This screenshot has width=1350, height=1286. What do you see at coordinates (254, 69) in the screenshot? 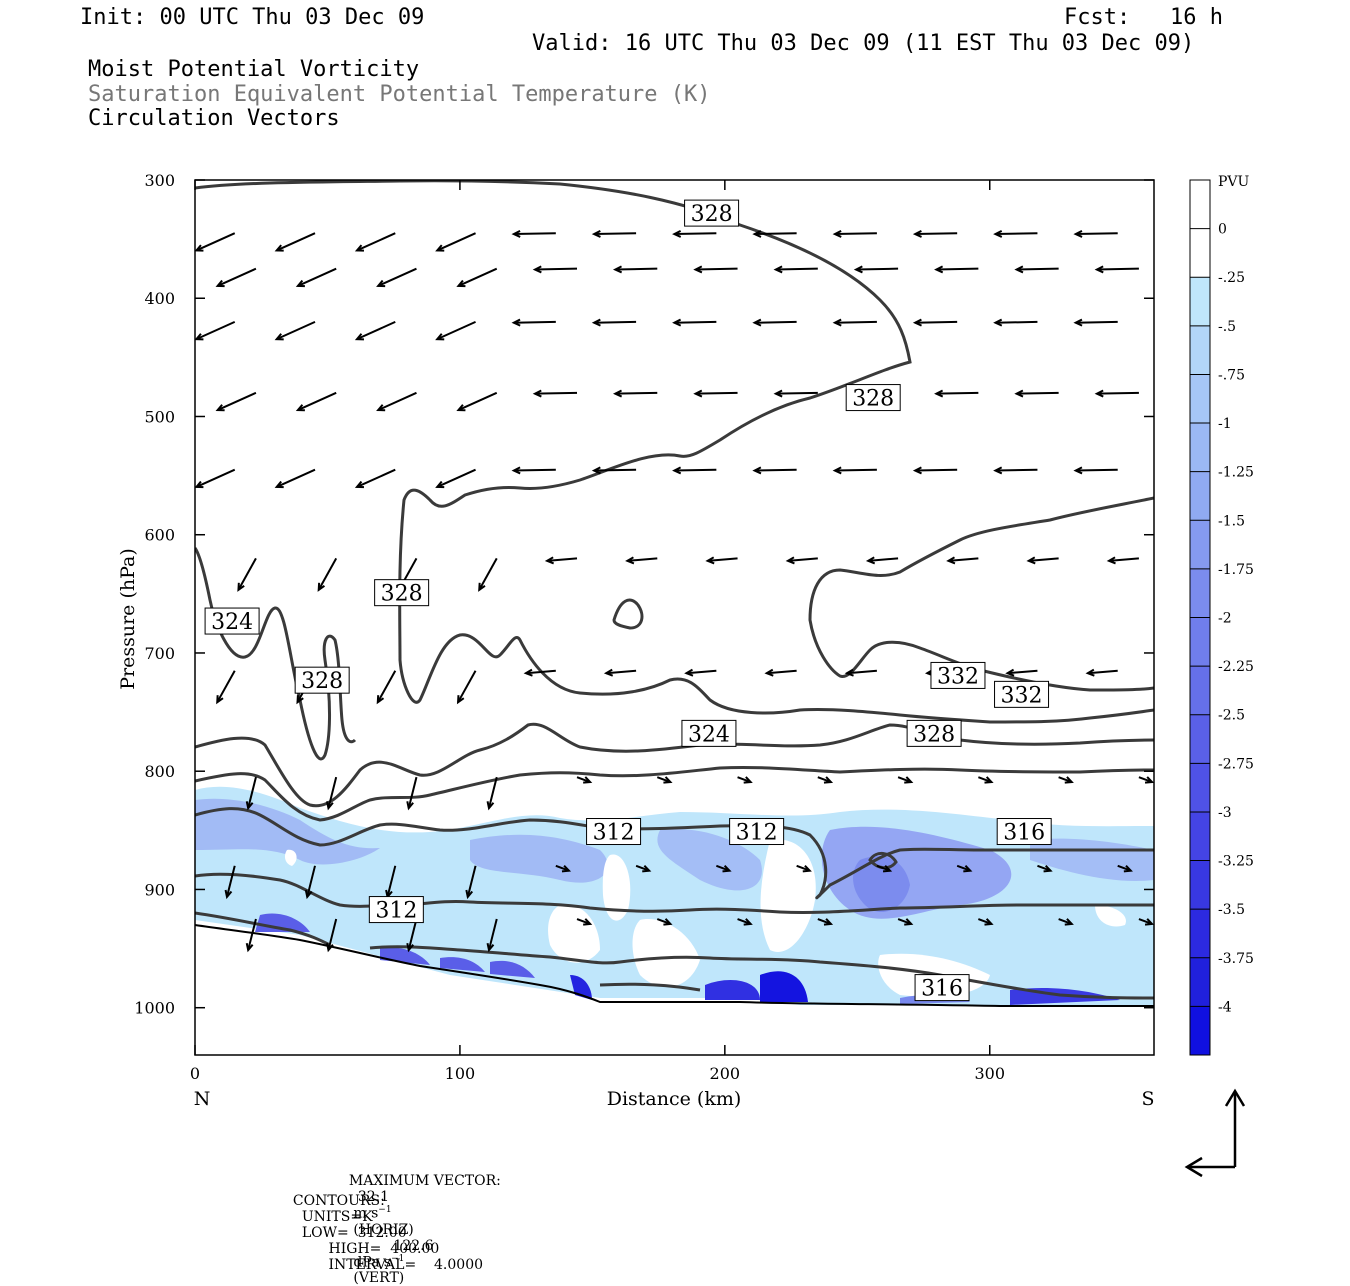
I see `field-title-mpv: Moist Potential Vorticity` at bounding box center [254, 69].